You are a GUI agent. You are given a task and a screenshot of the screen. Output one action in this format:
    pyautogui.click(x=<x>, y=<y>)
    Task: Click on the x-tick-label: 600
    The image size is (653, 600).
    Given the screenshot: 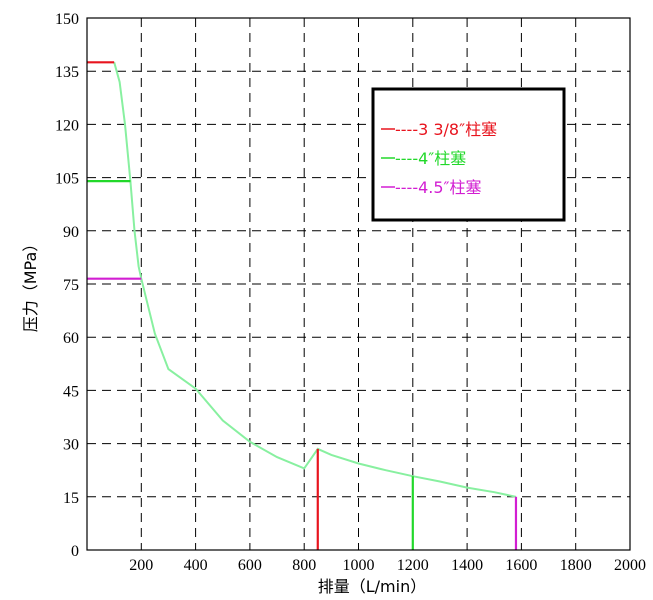 What is the action you would take?
    pyautogui.click(x=250, y=565)
    